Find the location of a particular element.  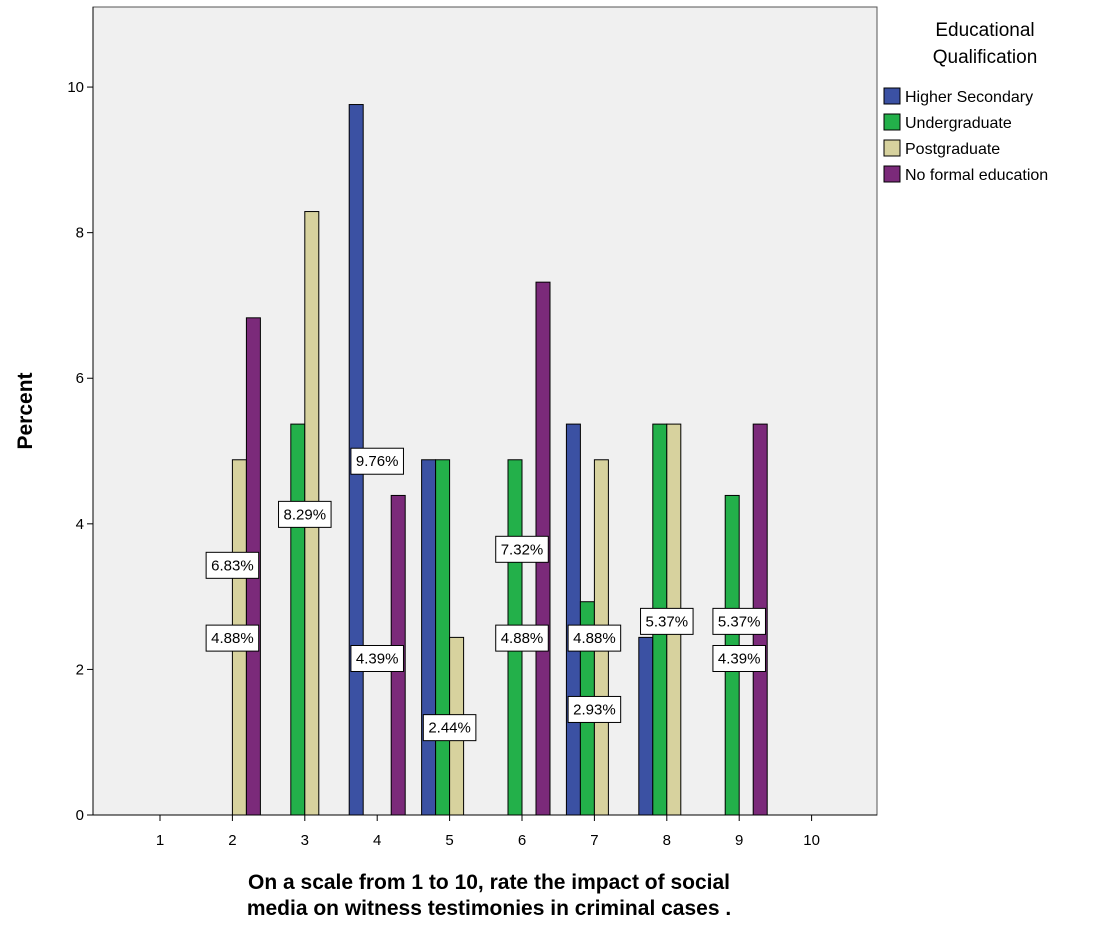

data-label: 8.29% is located at coordinates (305, 514).